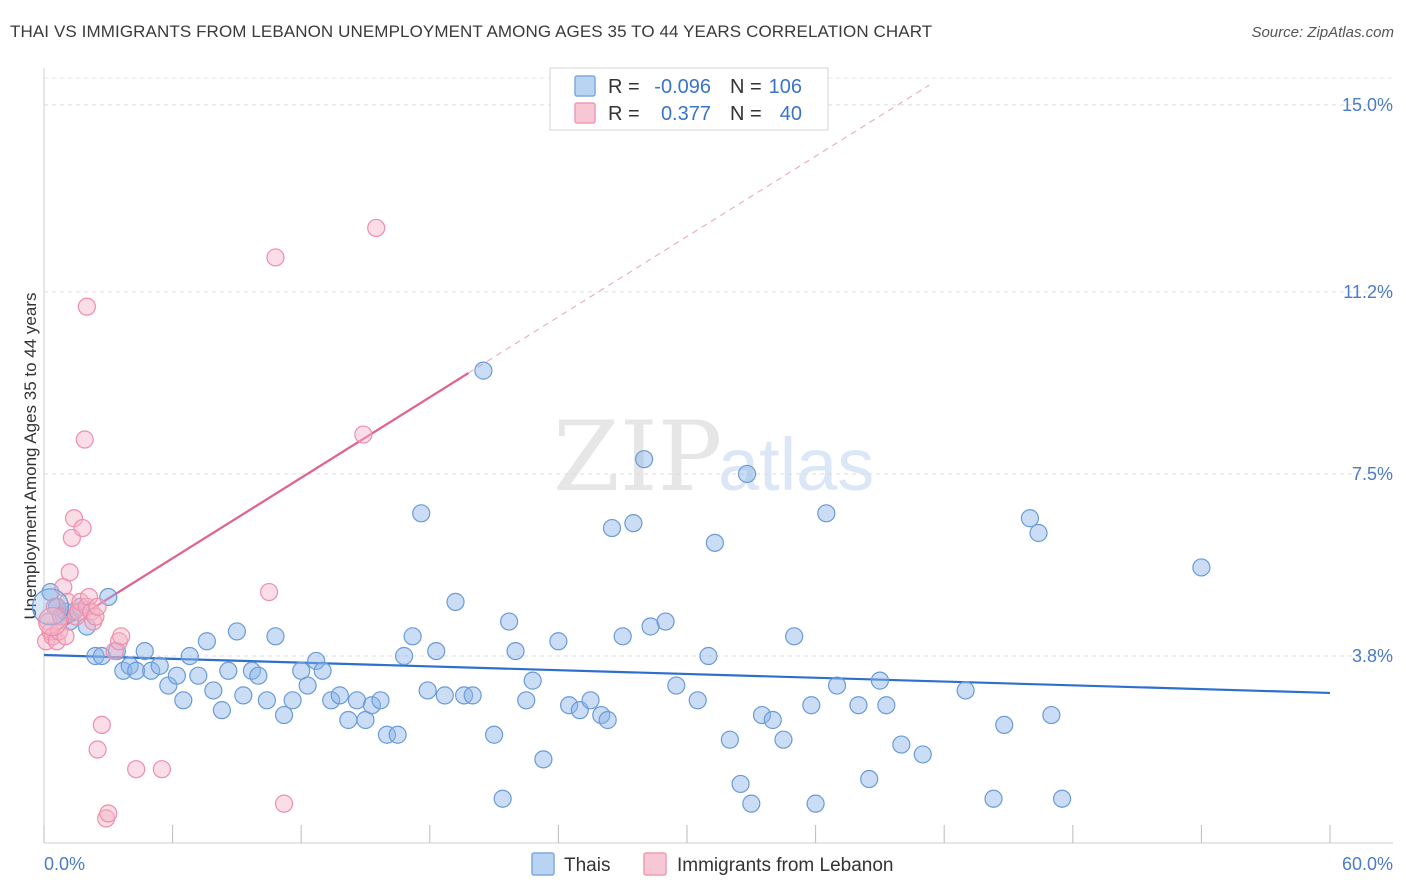  Describe the element at coordinates (543, 864) in the screenshot. I see `bottom-legend-swatch-thais` at that location.